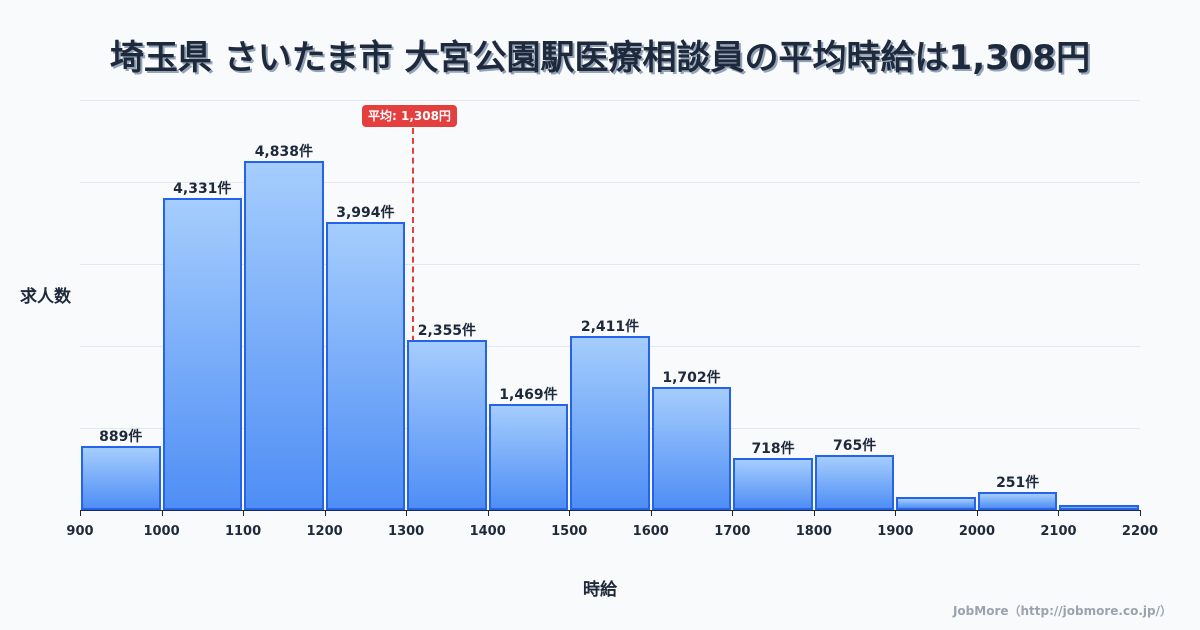 Image resolution: width=1200 pixels, height=630 pixels. What do you see at coordinates (121, 436) in the screenshot?
I see `bar-value-label: 889件` at bounding box center [121, 436].